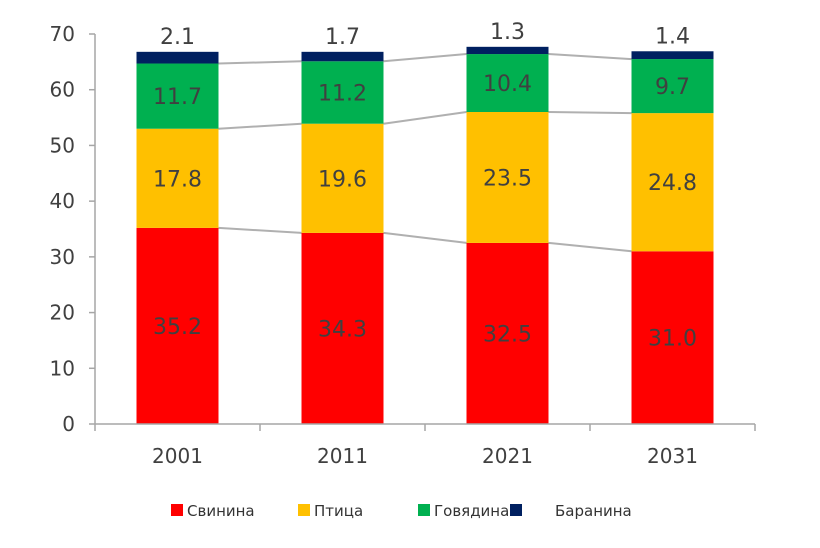  Describe the element at coordinates (62, 368) in the screenshot. I see `y-tick-label: 10` at that location.